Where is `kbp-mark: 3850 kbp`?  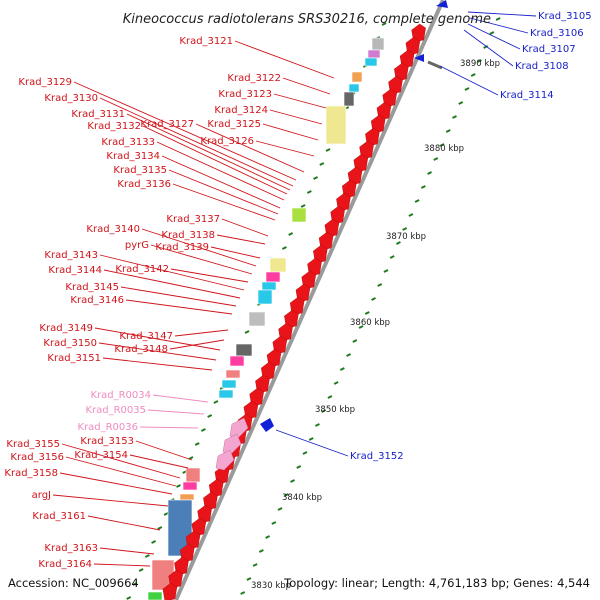 kbp-mark: 3850 kbp is located at coordinates (335, 410).